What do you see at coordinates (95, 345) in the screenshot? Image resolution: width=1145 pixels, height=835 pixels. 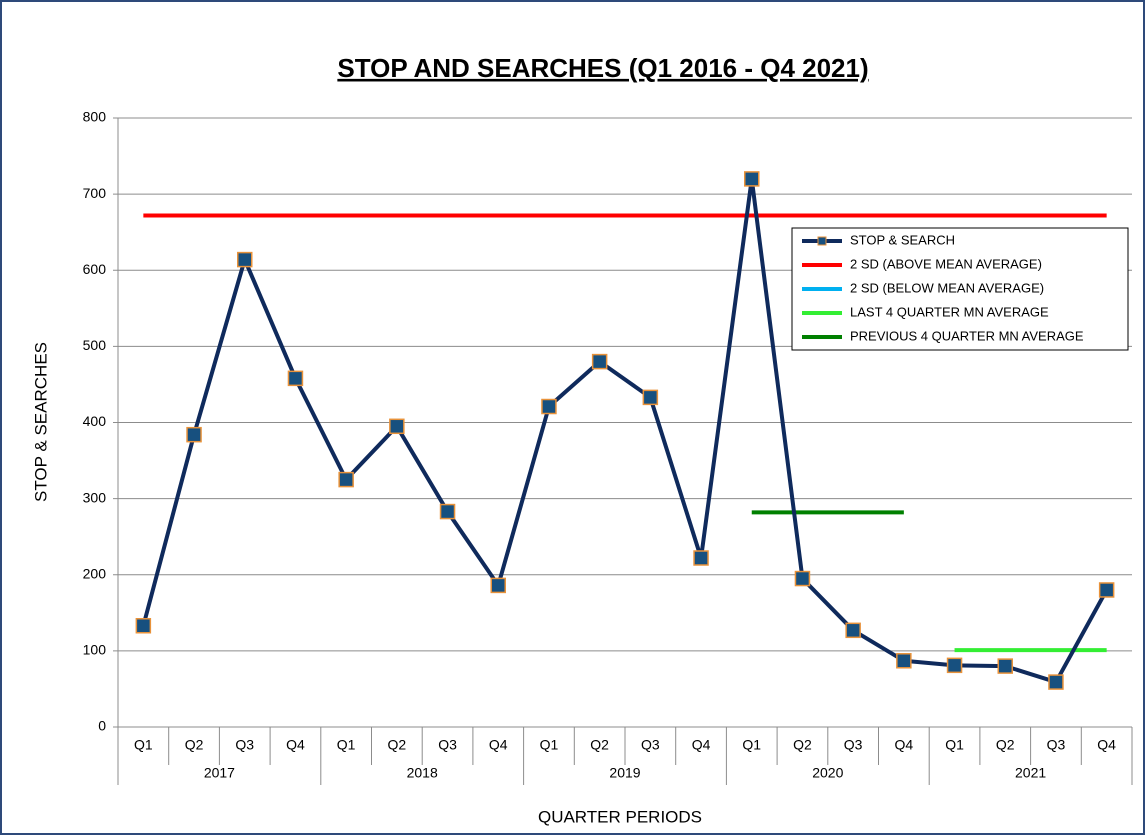 I see `y-tick-label: 500` at bounding box center [95, 345].